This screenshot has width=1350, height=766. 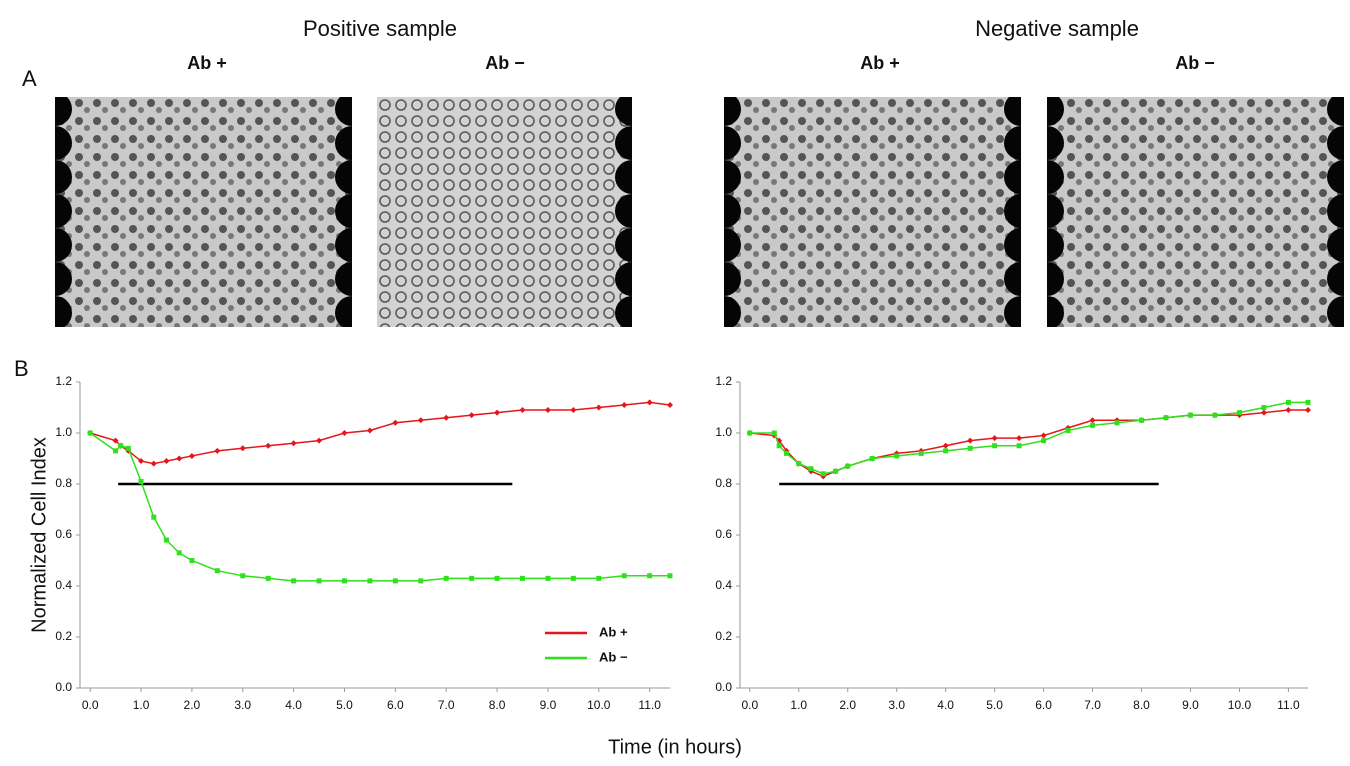 I want to click on legend-label: Ab −, so click(x=613, y=656).